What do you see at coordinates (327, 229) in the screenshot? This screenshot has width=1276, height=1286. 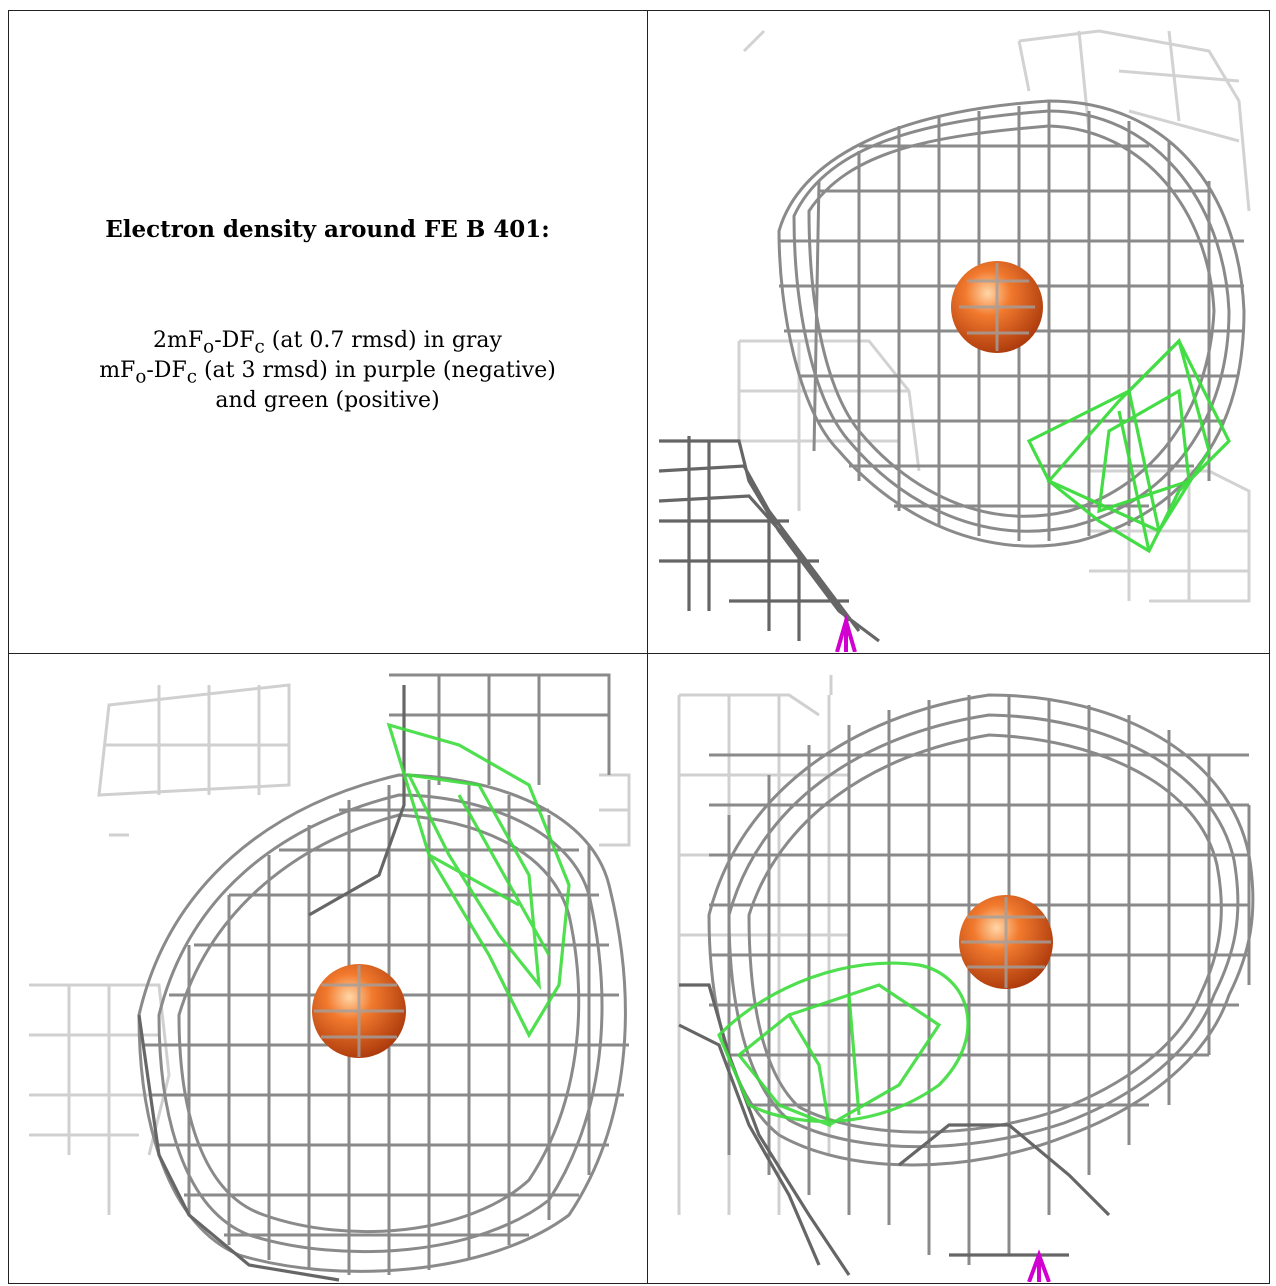 I see `legend-title: Electron density around FE B 401:` at bounding box center [327, 229].